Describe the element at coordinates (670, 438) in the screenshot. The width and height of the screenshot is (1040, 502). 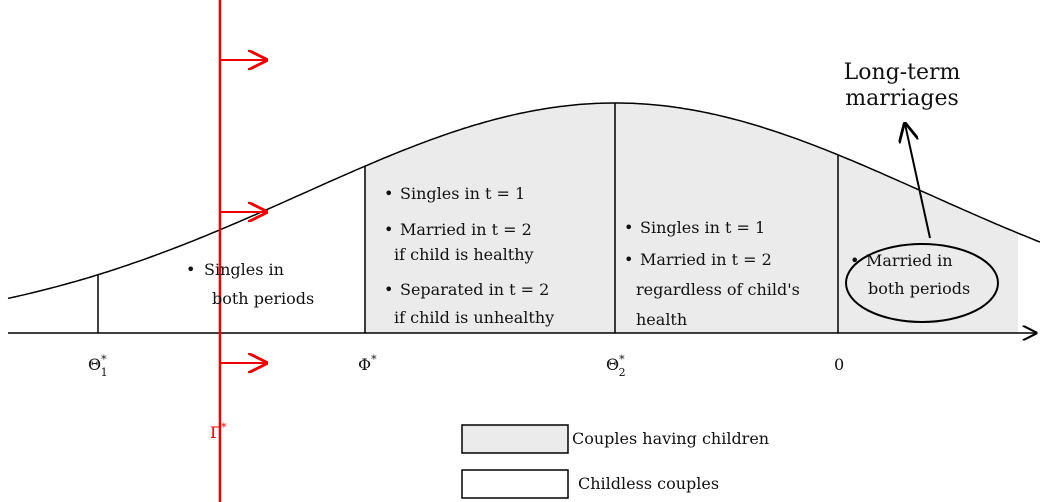
I see `legend-label: Couples having children` at that location.